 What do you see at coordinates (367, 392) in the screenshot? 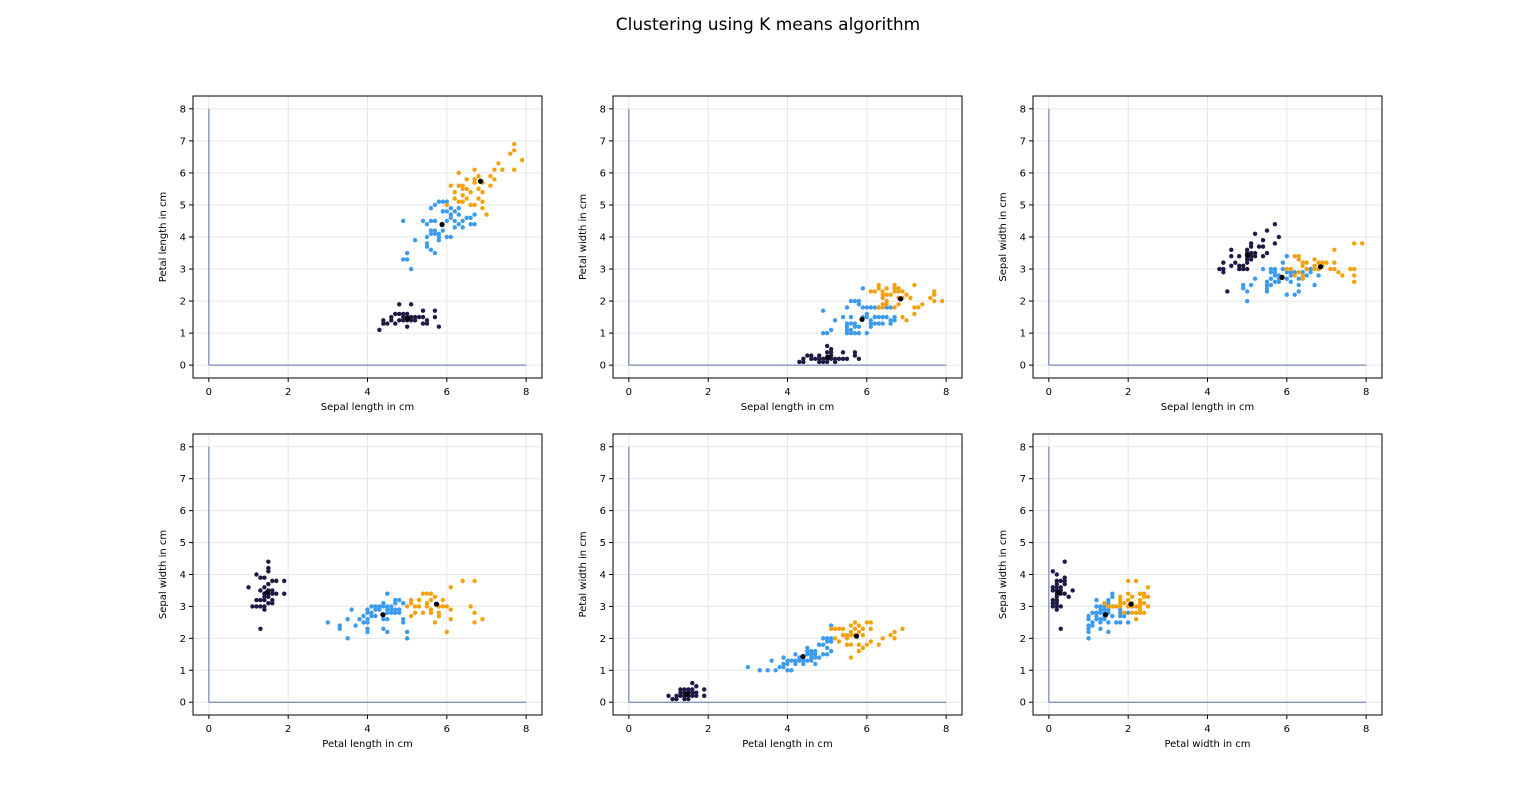
I see `x-tick-label: 4` at bounding box center [367, 392].